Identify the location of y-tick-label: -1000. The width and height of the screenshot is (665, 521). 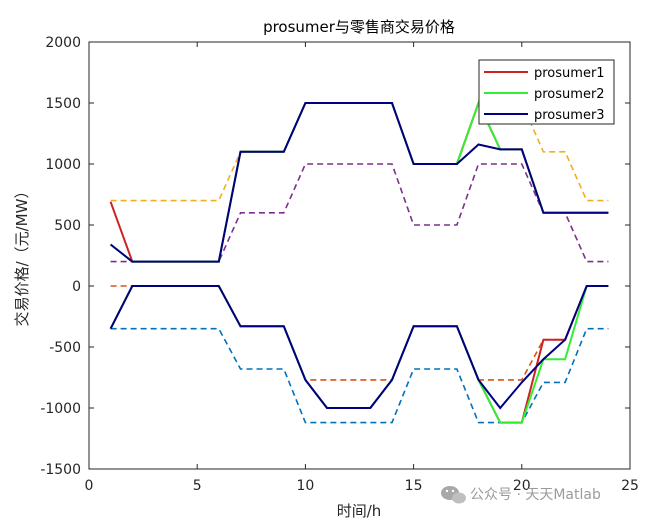
(60, 409).